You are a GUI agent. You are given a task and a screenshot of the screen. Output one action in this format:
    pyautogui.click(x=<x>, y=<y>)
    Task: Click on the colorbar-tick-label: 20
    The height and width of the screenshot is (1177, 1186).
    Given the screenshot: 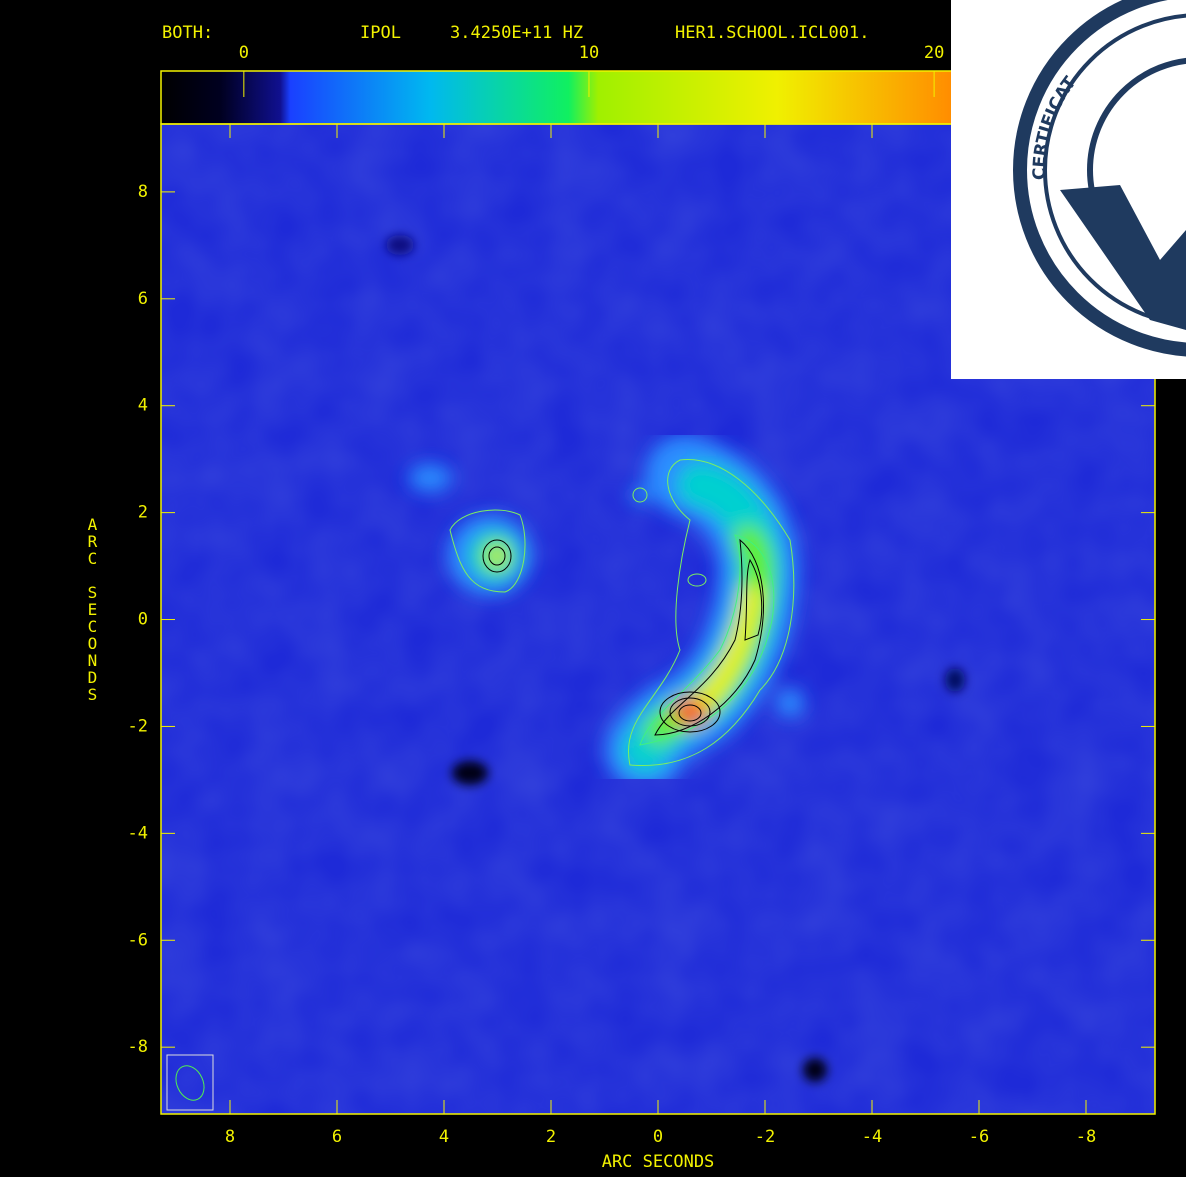 What is the action you would take?
    pyautogui.click(x=934, y=53)
    